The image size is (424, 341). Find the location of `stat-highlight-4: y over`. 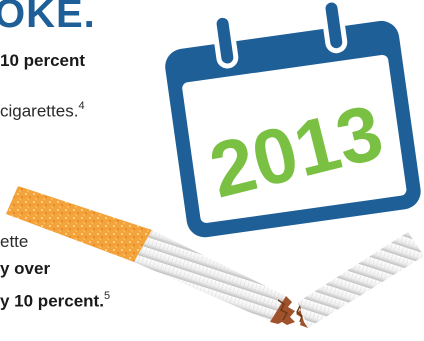

stat-highlight-4: y over is located at coordinates (25, 268).